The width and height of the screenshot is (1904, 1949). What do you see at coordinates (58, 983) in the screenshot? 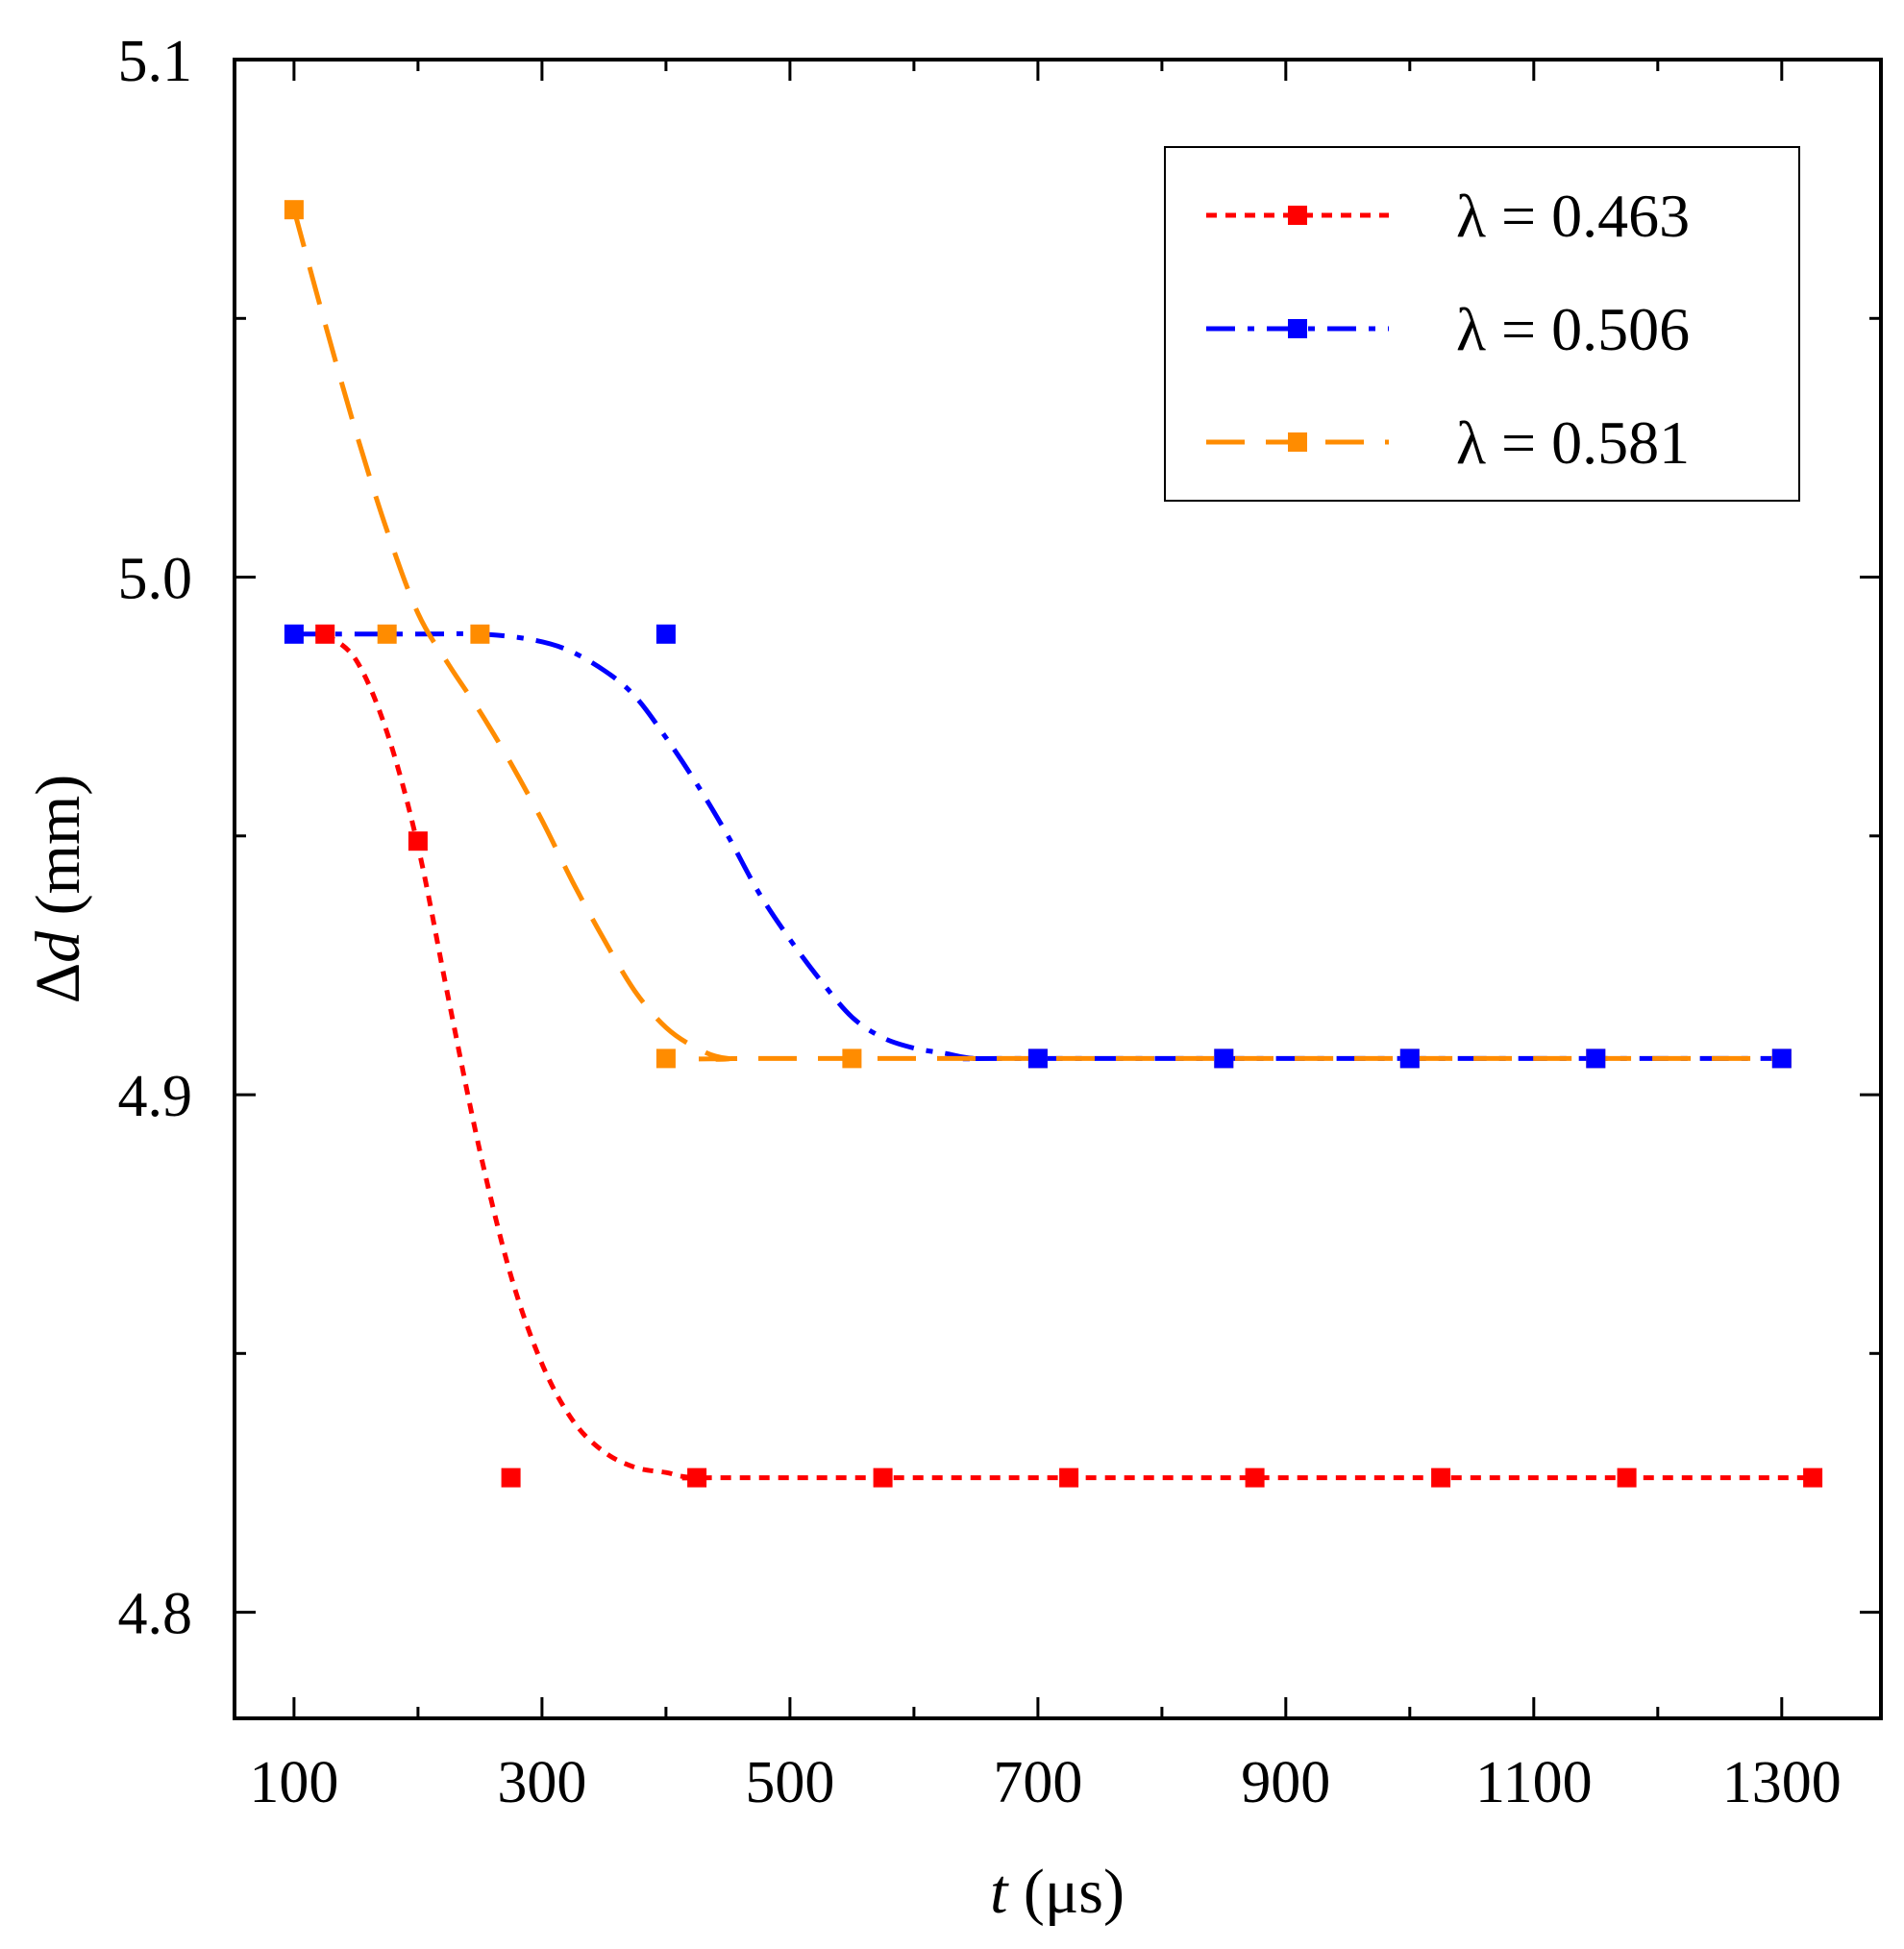
I see `y-axis-title-delta: Δ` at bounding box center [58, 983].